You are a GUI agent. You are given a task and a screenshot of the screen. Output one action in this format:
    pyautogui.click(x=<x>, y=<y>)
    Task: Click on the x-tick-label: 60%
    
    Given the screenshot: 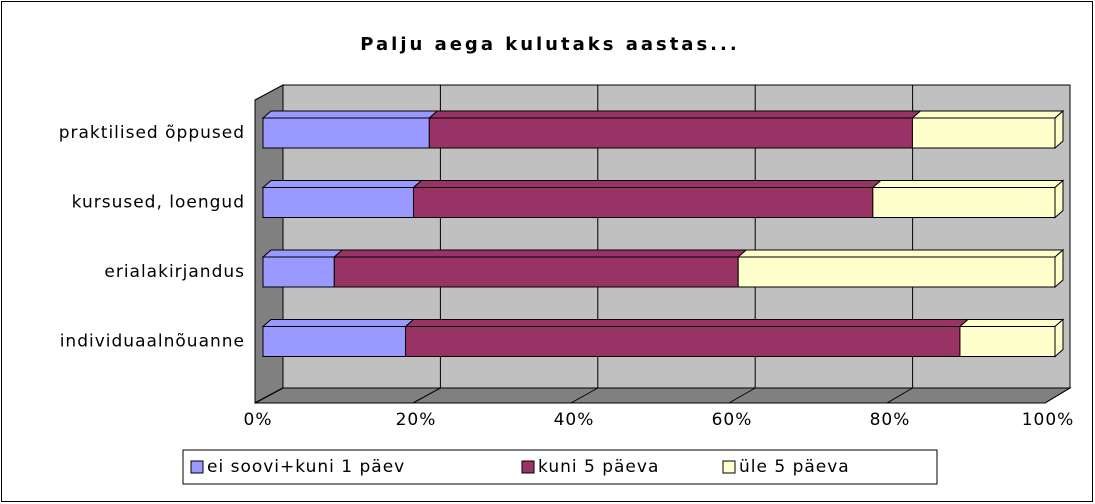 What is the action you would take?
    pyautogui.click(x=732, y=420)
    